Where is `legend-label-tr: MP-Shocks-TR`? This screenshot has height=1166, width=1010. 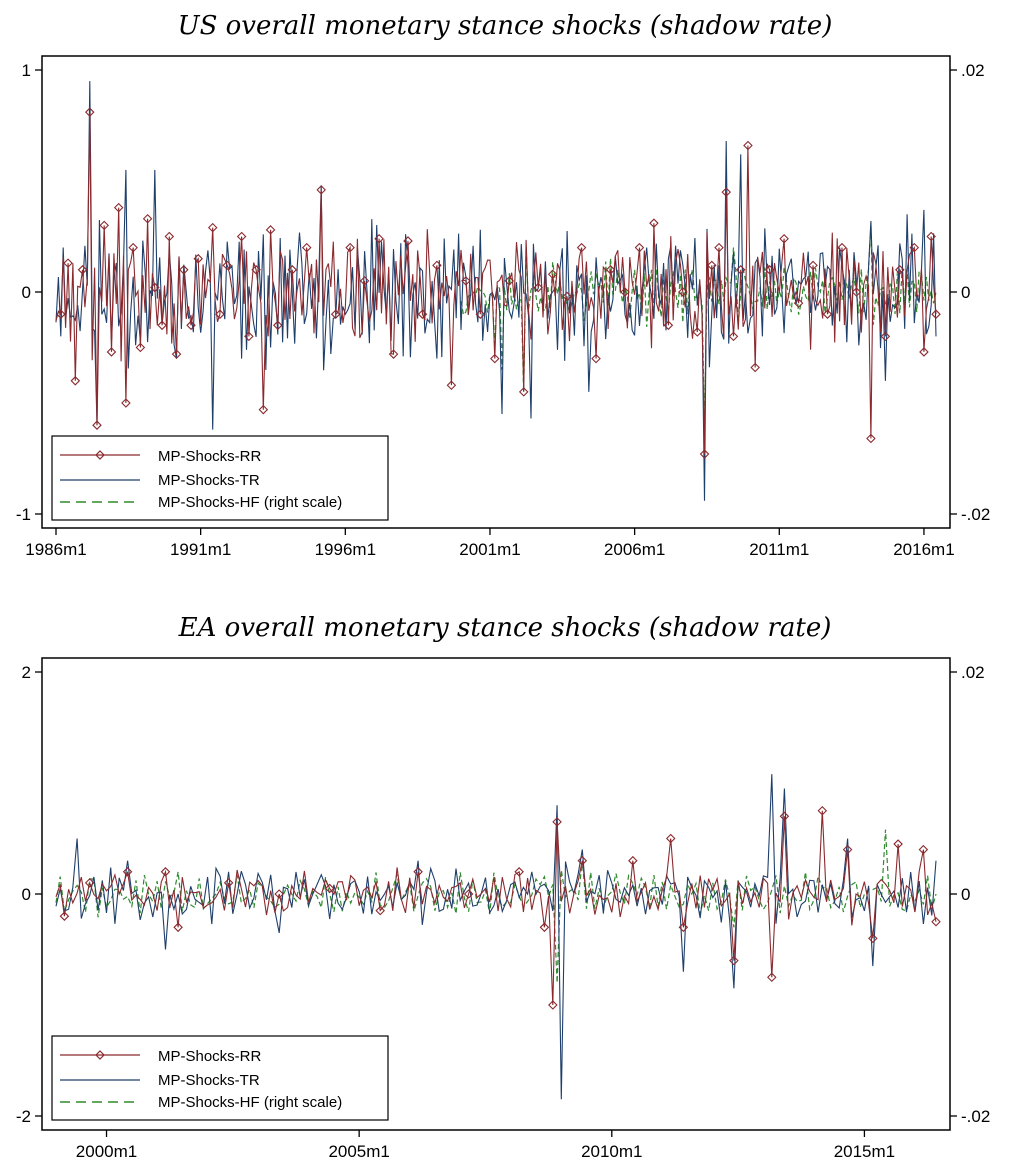
legend-label-tr: MP-Shocks-TR is located at coordinates (209, 1080).